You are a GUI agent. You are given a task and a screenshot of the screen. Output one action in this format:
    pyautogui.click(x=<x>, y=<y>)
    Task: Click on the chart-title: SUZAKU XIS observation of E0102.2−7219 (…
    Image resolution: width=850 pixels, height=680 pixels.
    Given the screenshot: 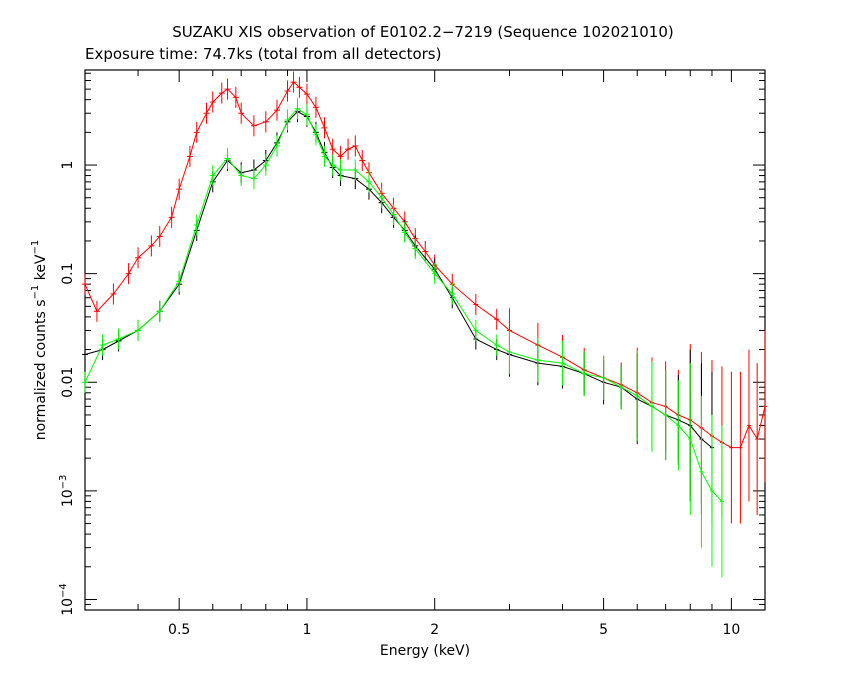 What is the action you would take?
    pyautogui.click(x=422, y=32)
    